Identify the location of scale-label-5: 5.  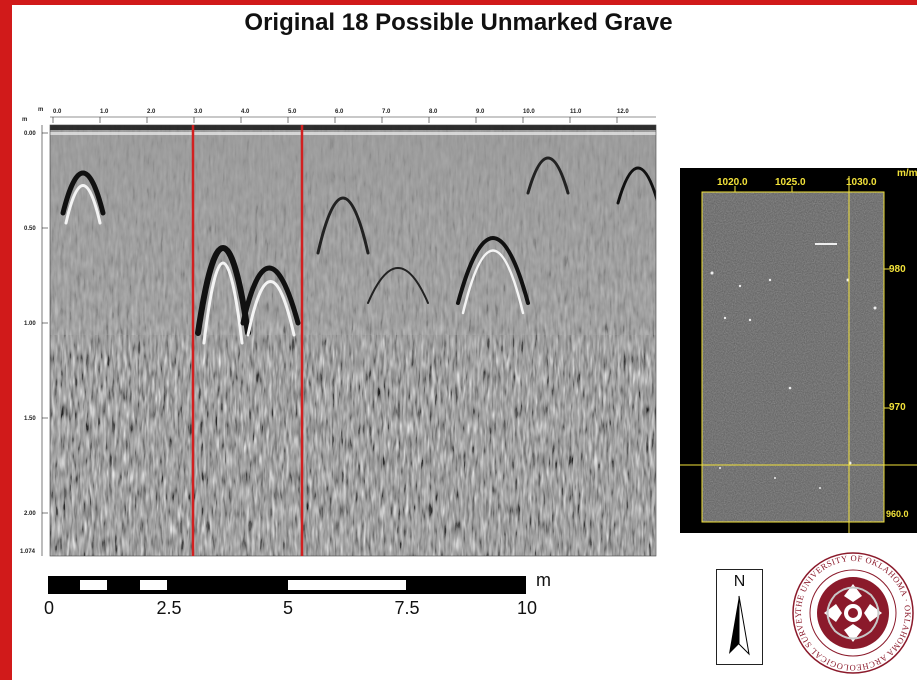
(288, 608).